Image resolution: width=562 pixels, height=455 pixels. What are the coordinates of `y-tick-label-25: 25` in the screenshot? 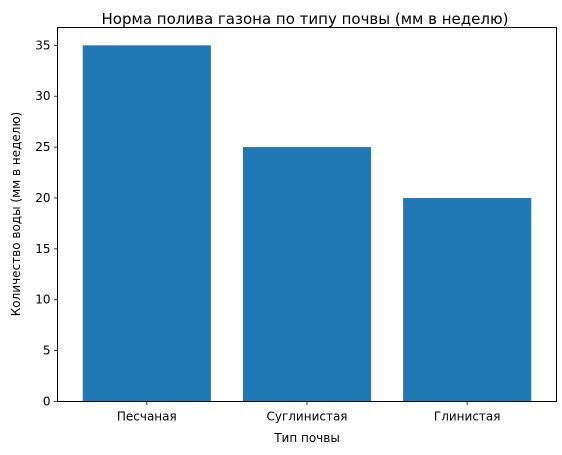 It's located at (42, 147).